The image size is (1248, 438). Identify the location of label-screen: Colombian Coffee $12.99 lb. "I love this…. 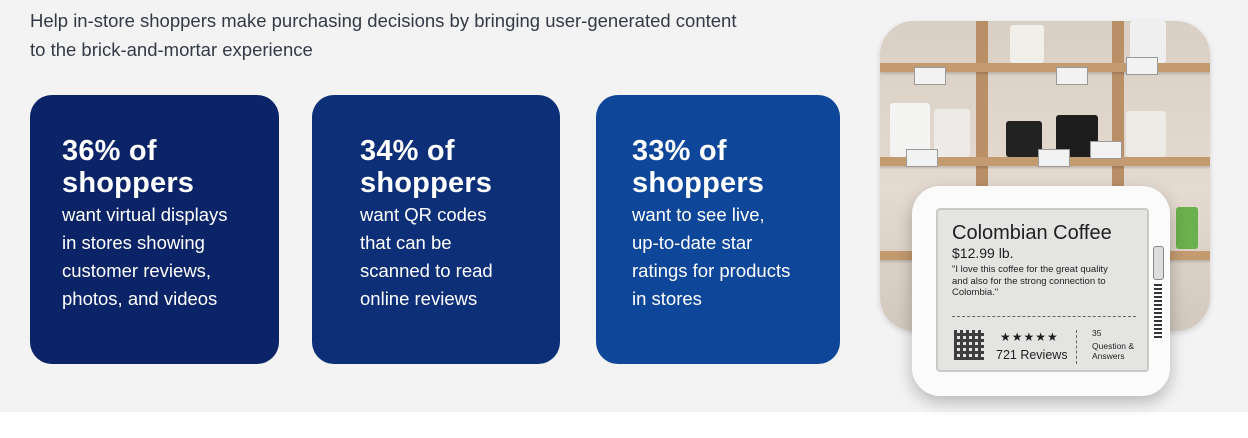
(1042, 290).